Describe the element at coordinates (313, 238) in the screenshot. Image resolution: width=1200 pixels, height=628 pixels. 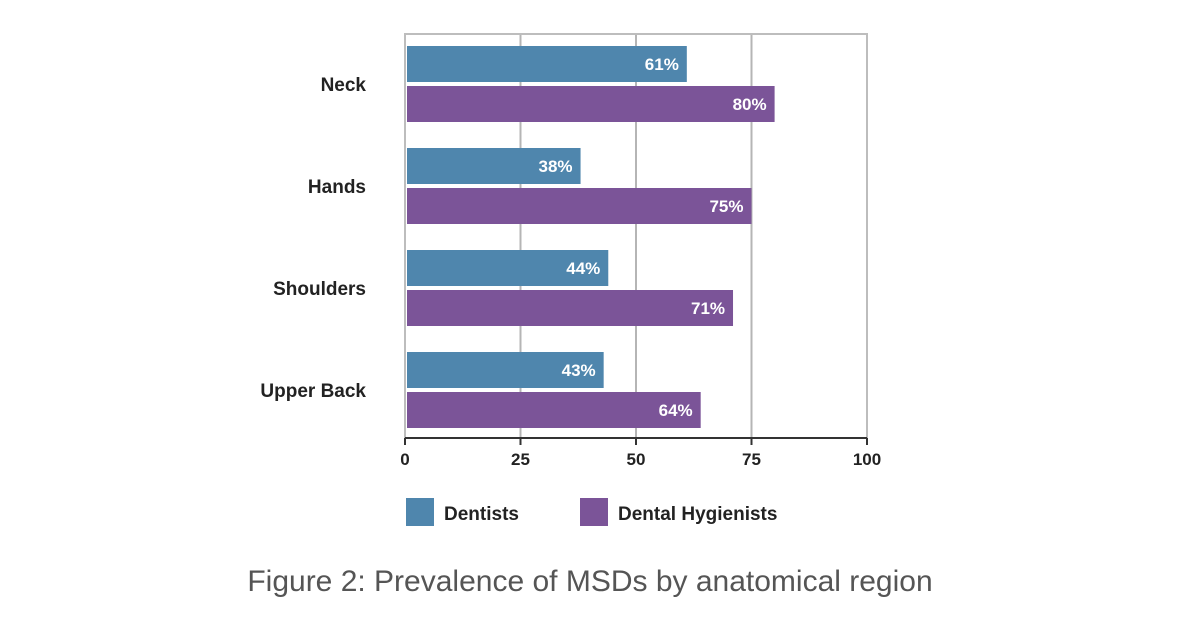
I see `category-labels: Neck Hands Shoulders Upper Back` at that location.